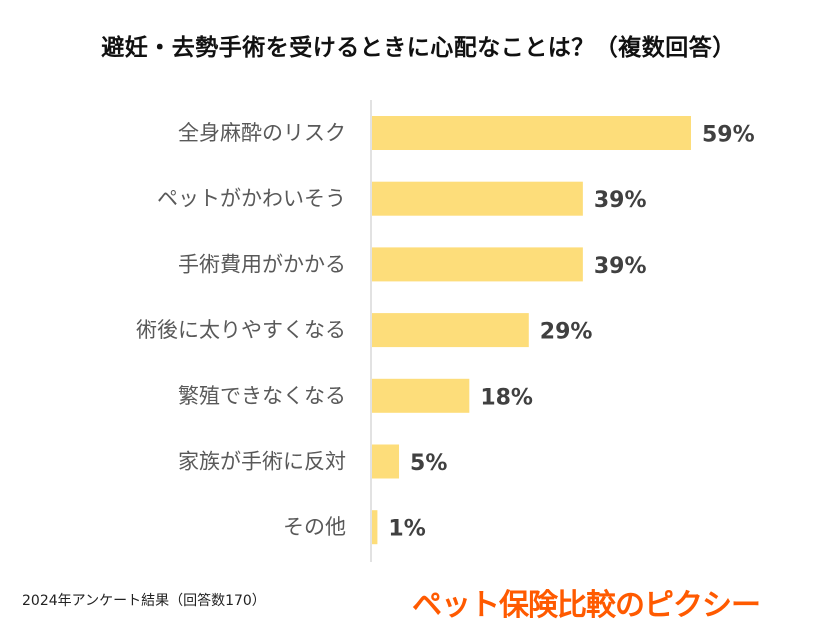 Image resolution: width=837 pixels, height=641 pixels. What do you see at coordinates (428, 463) in the screenshot?
I see `value-label: 5%` at bounding box center [428, 463].